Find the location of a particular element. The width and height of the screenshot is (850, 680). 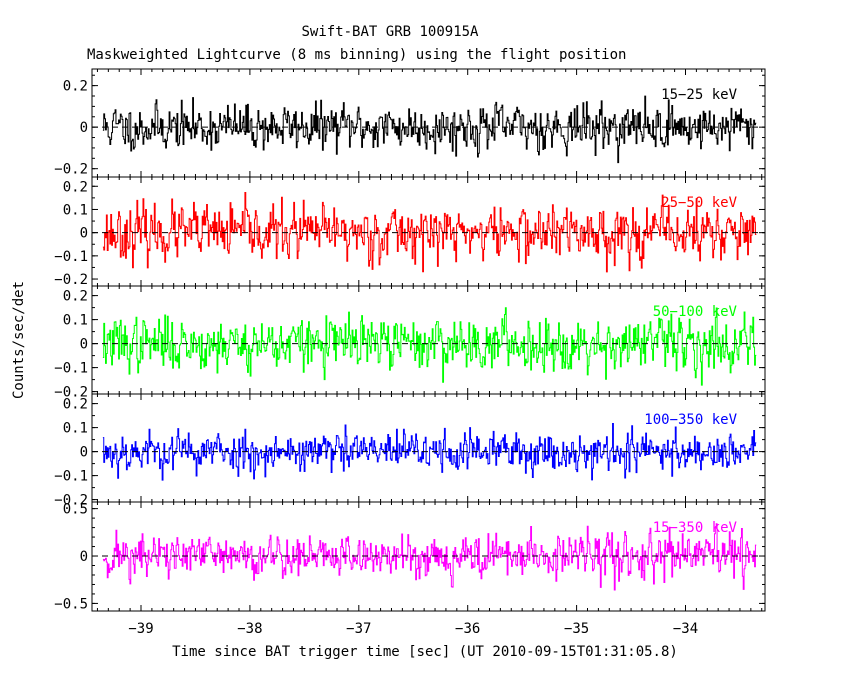

panel-15-350-kev: 0.5 0 −0.5 15−350 keV is located at coordinates (410, 556).